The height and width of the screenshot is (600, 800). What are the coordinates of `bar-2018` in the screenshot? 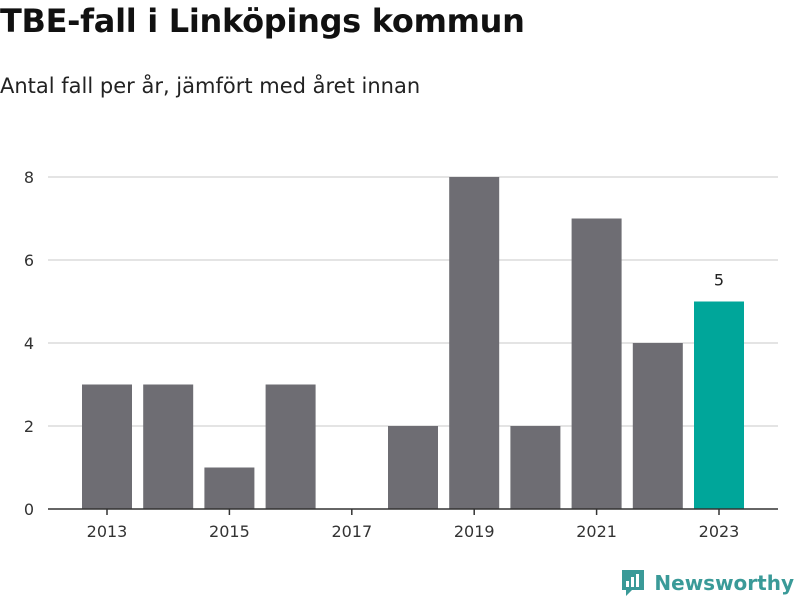 It's located at (413, 467).